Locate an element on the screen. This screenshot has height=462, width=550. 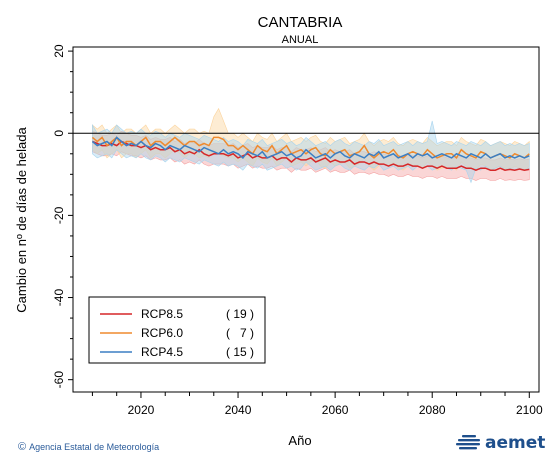
legend: RCP8.5 ( 19 ) RCP6.0 ( 7 ) RCP4.5 ( 15 ) is located at coordinates (177, 330).